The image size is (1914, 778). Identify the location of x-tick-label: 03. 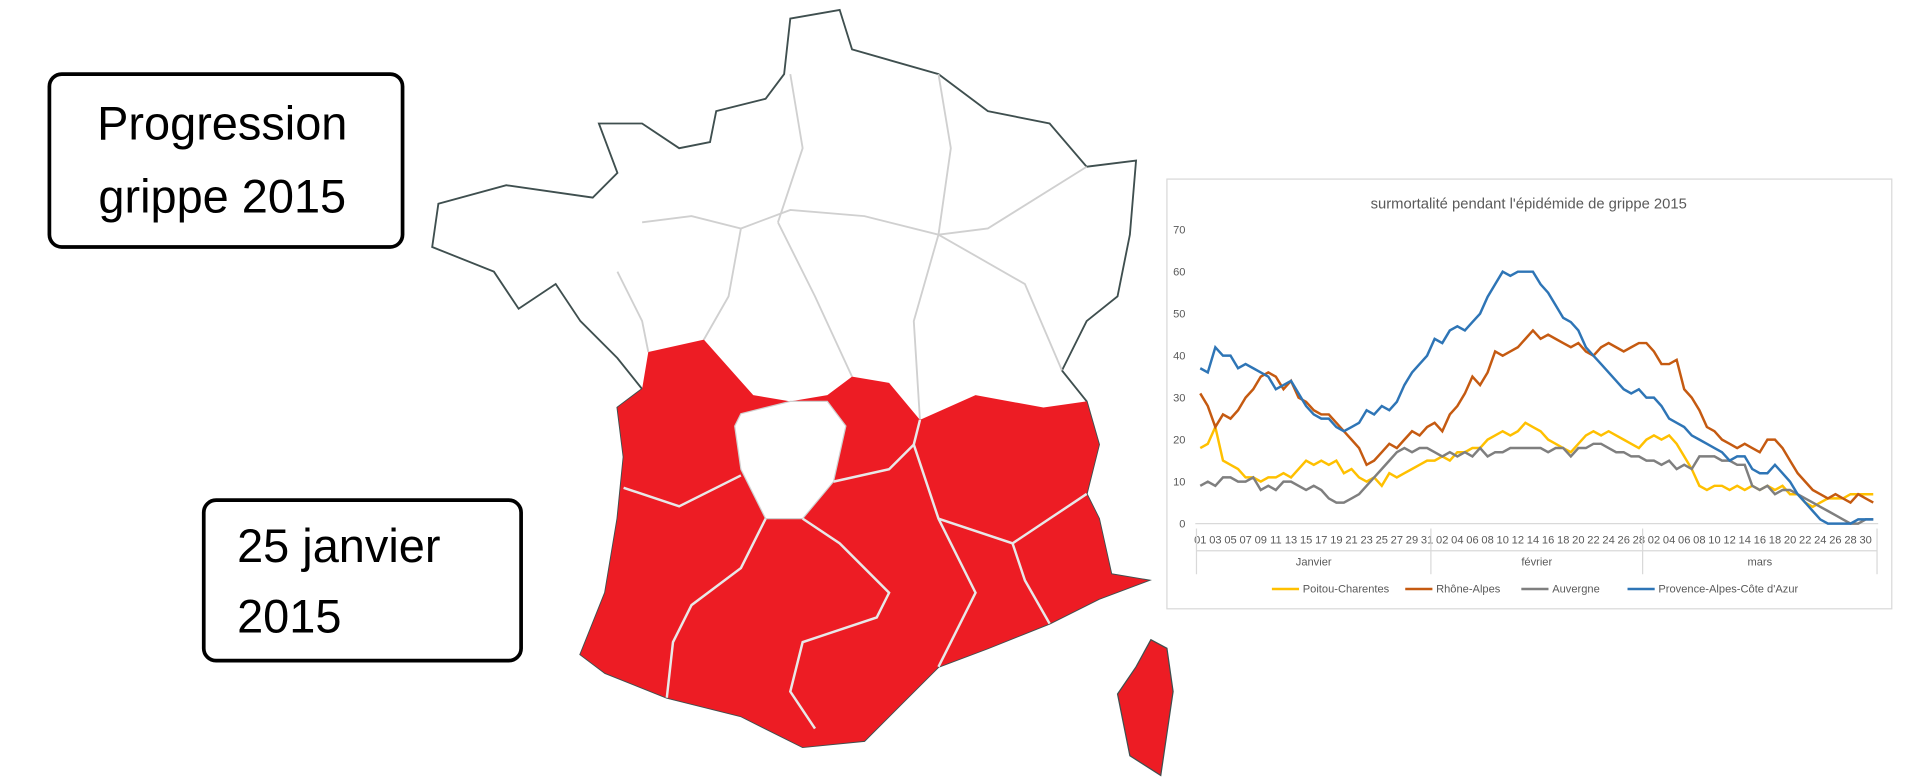
(1215, 540).